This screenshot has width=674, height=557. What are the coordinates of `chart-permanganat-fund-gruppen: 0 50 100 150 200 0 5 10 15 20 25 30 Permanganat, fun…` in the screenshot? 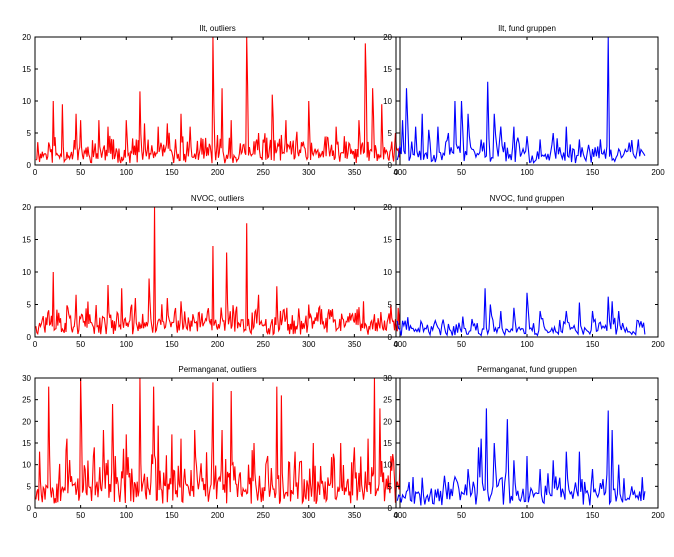 It's located at (524, 442).